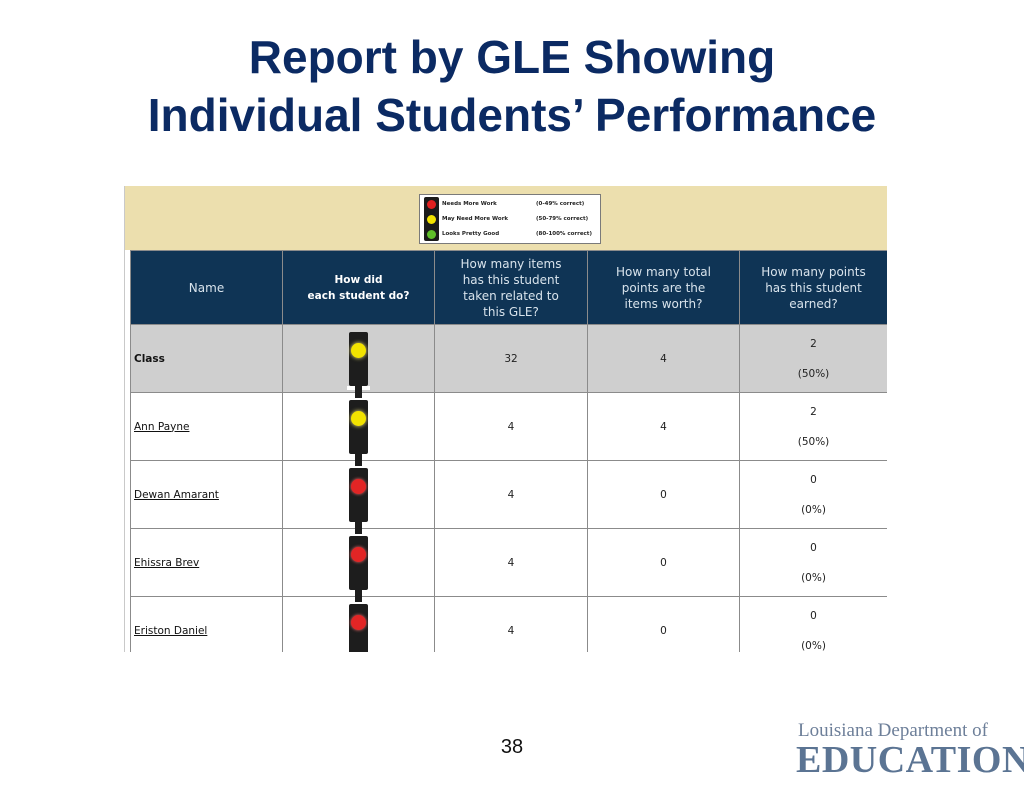 The width and height of the screenshot is (1024, 791). I want to click on header-points-earned: How many points has this student earned?, so click(813, 287).